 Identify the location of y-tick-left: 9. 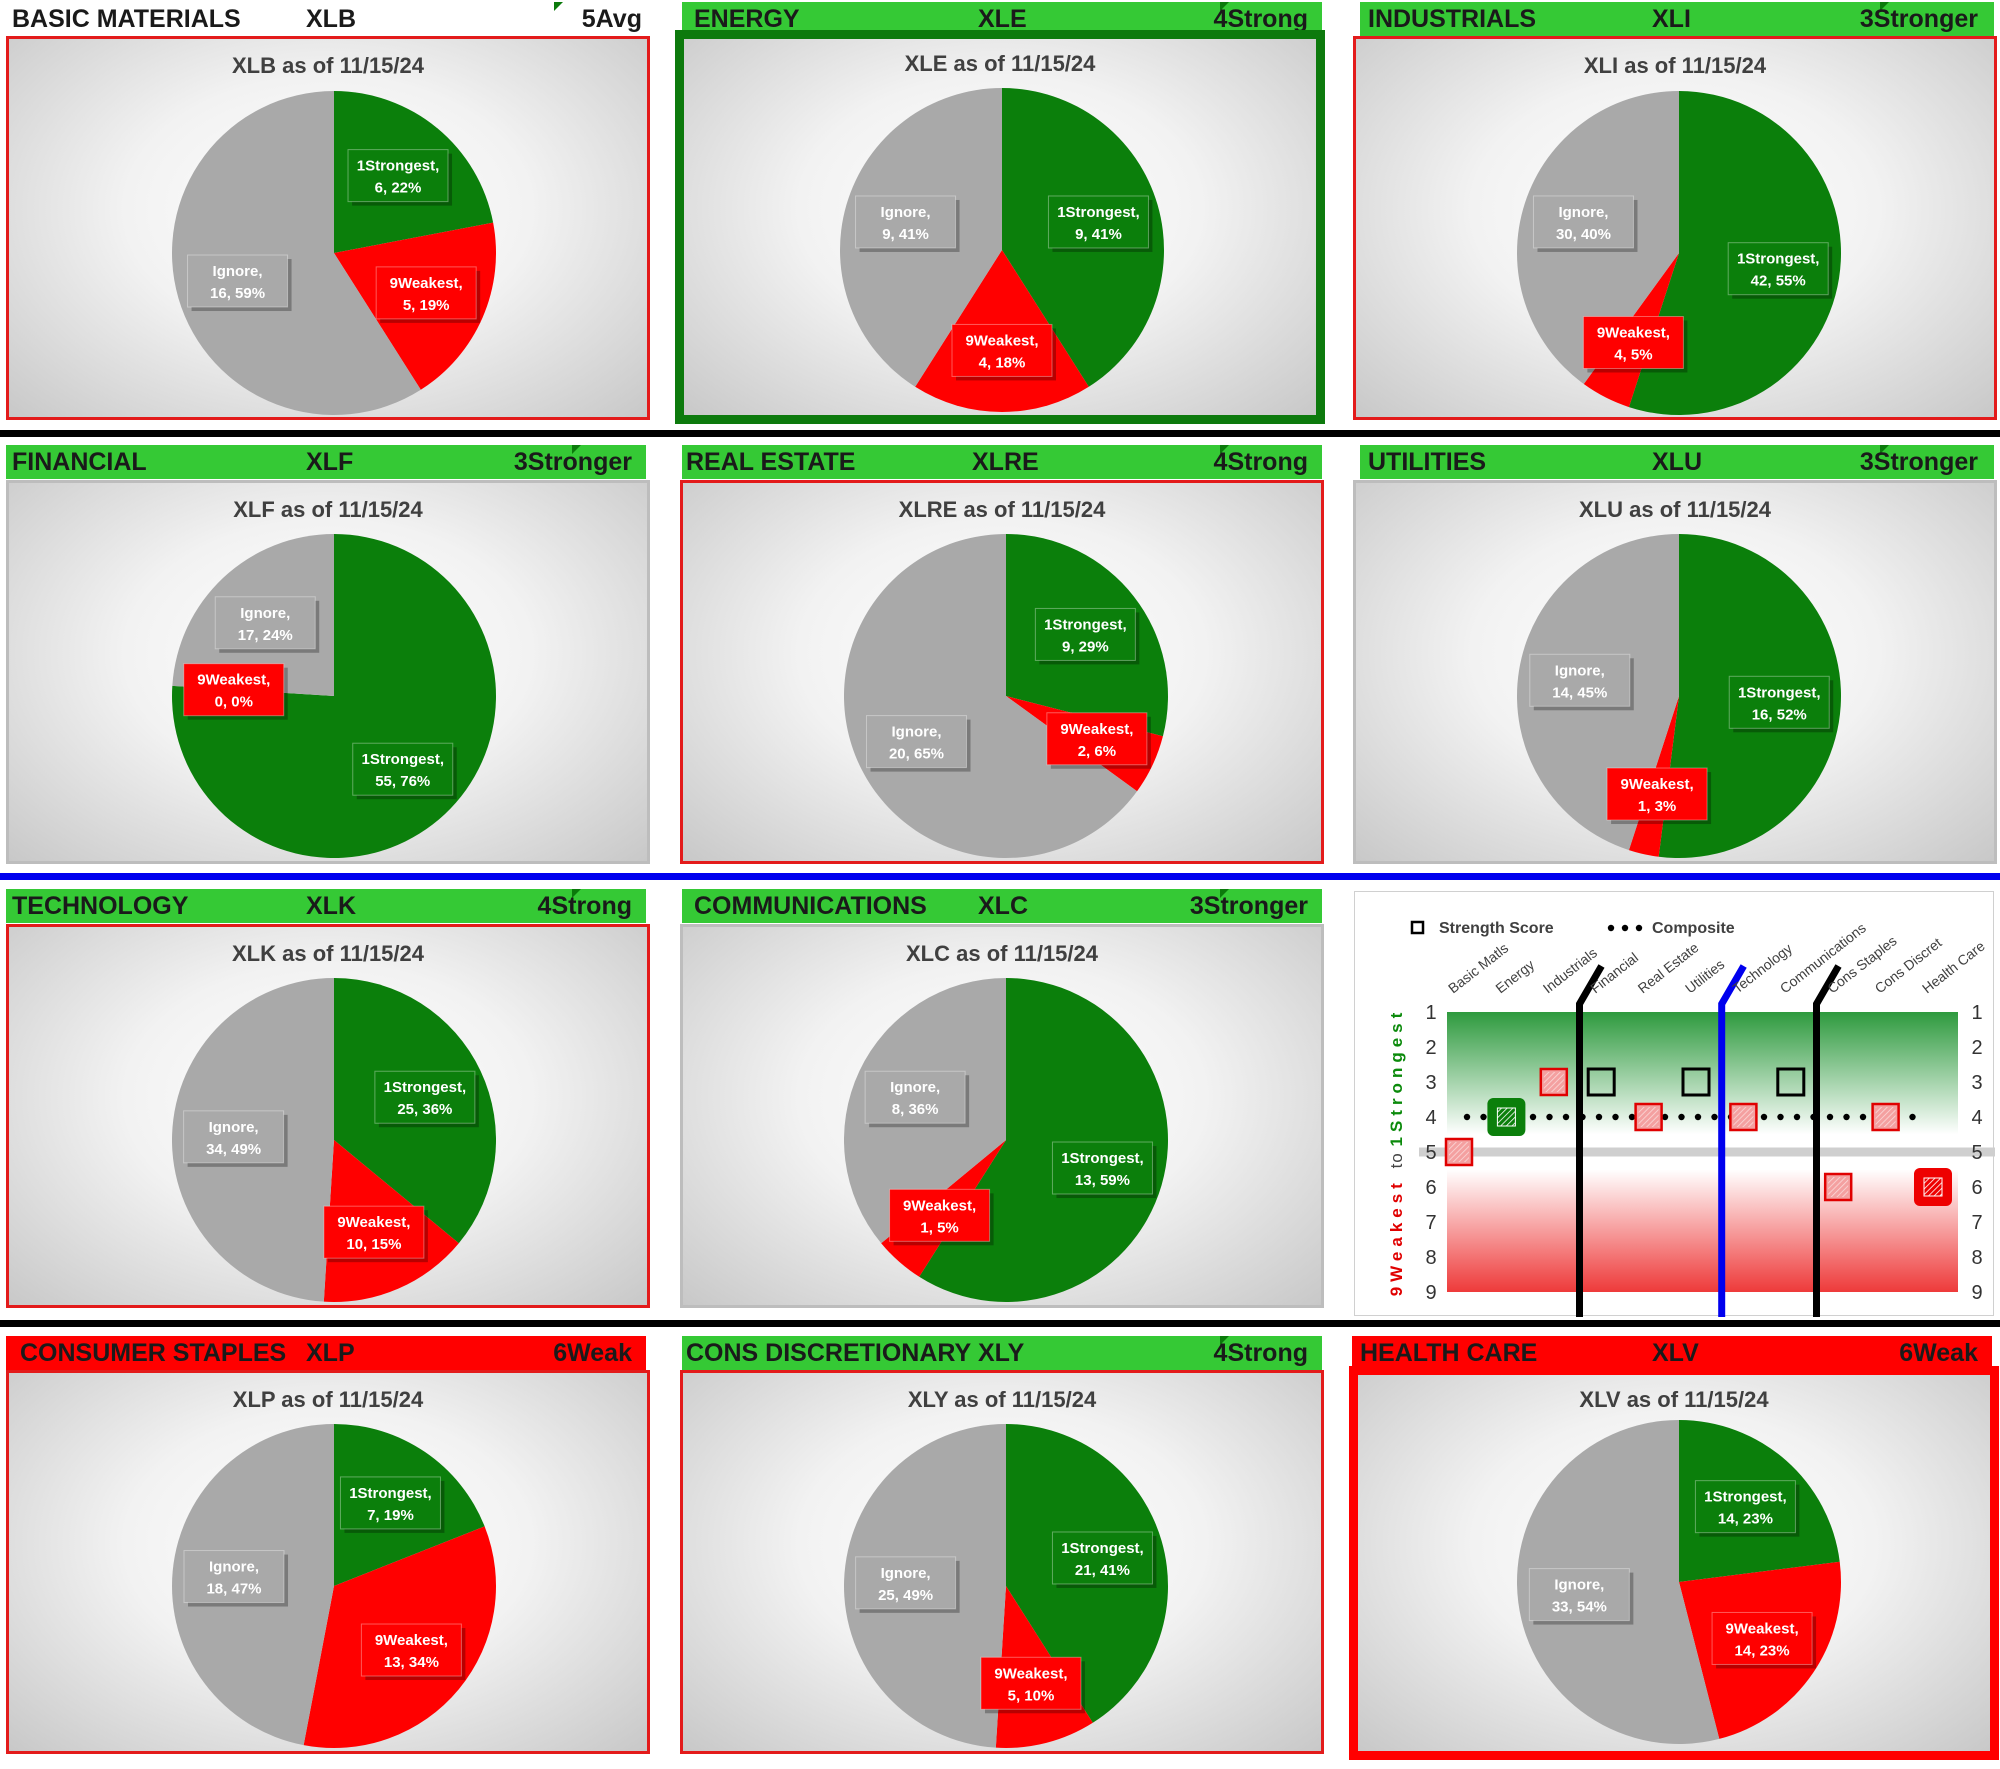
(1430, 1293).